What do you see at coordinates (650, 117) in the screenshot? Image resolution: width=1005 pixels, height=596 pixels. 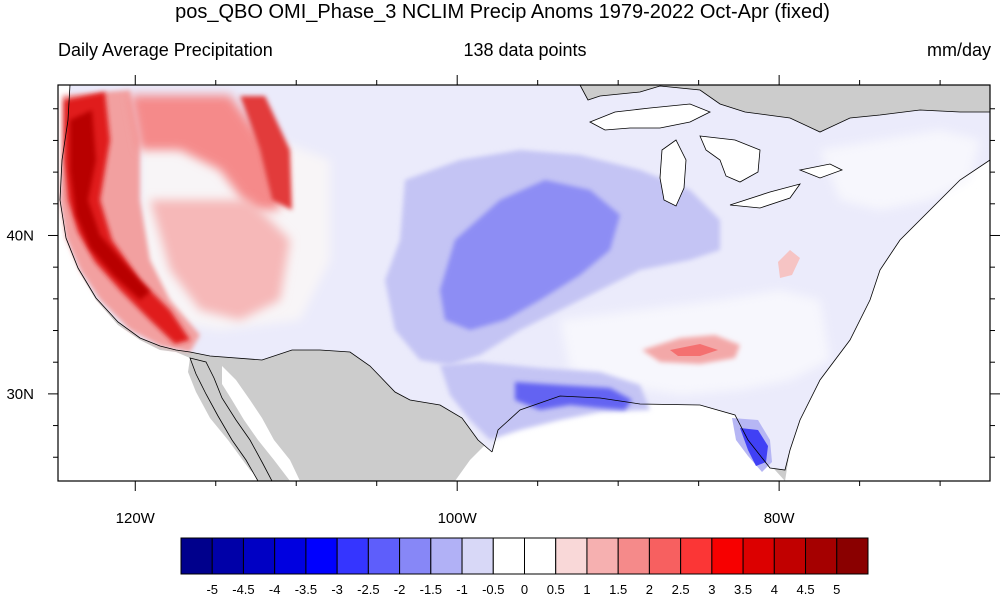 I see `lake-superior` at bounding box center [650, 117].